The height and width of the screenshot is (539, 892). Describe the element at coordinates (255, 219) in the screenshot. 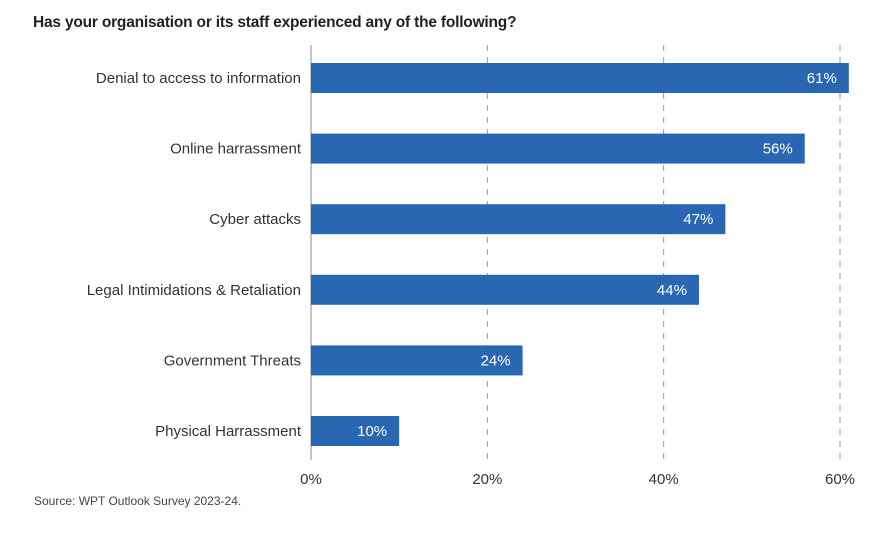

I see `category-label: Cyber attacks` at that location.